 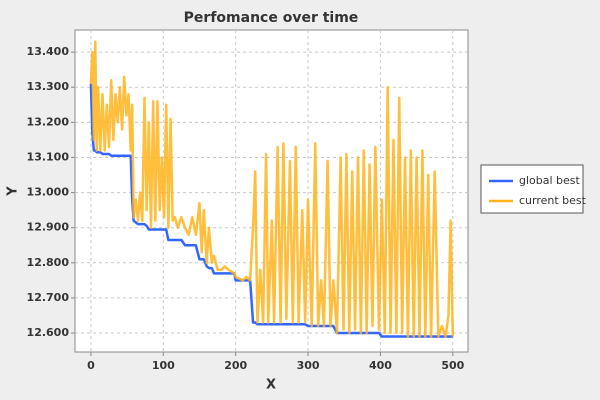 I want to click on y-tick-label: 12.900, so click(x=48, y=227).